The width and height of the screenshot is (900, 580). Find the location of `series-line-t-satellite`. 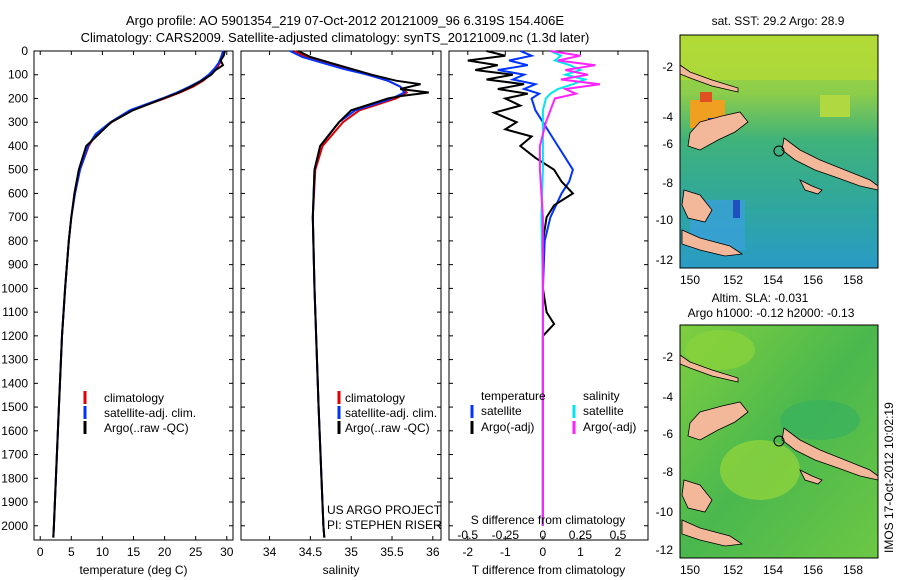

series-line-t-satellite is located at coordinates (535, 288).